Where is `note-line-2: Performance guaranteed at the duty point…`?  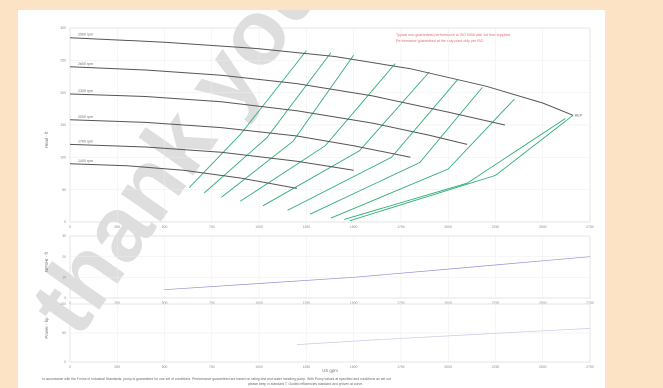 note-line-2: Performance guaranteed at the duty point… is located at coordinates (440, 41).